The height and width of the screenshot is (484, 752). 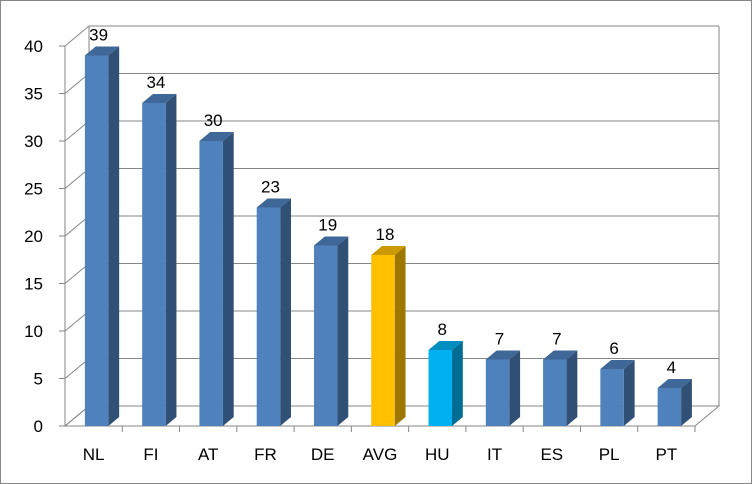 What do you see at coordinates (38, 426) in the screenshot?
I see `y-tick-label: 0` at bounding box center [38, 426].